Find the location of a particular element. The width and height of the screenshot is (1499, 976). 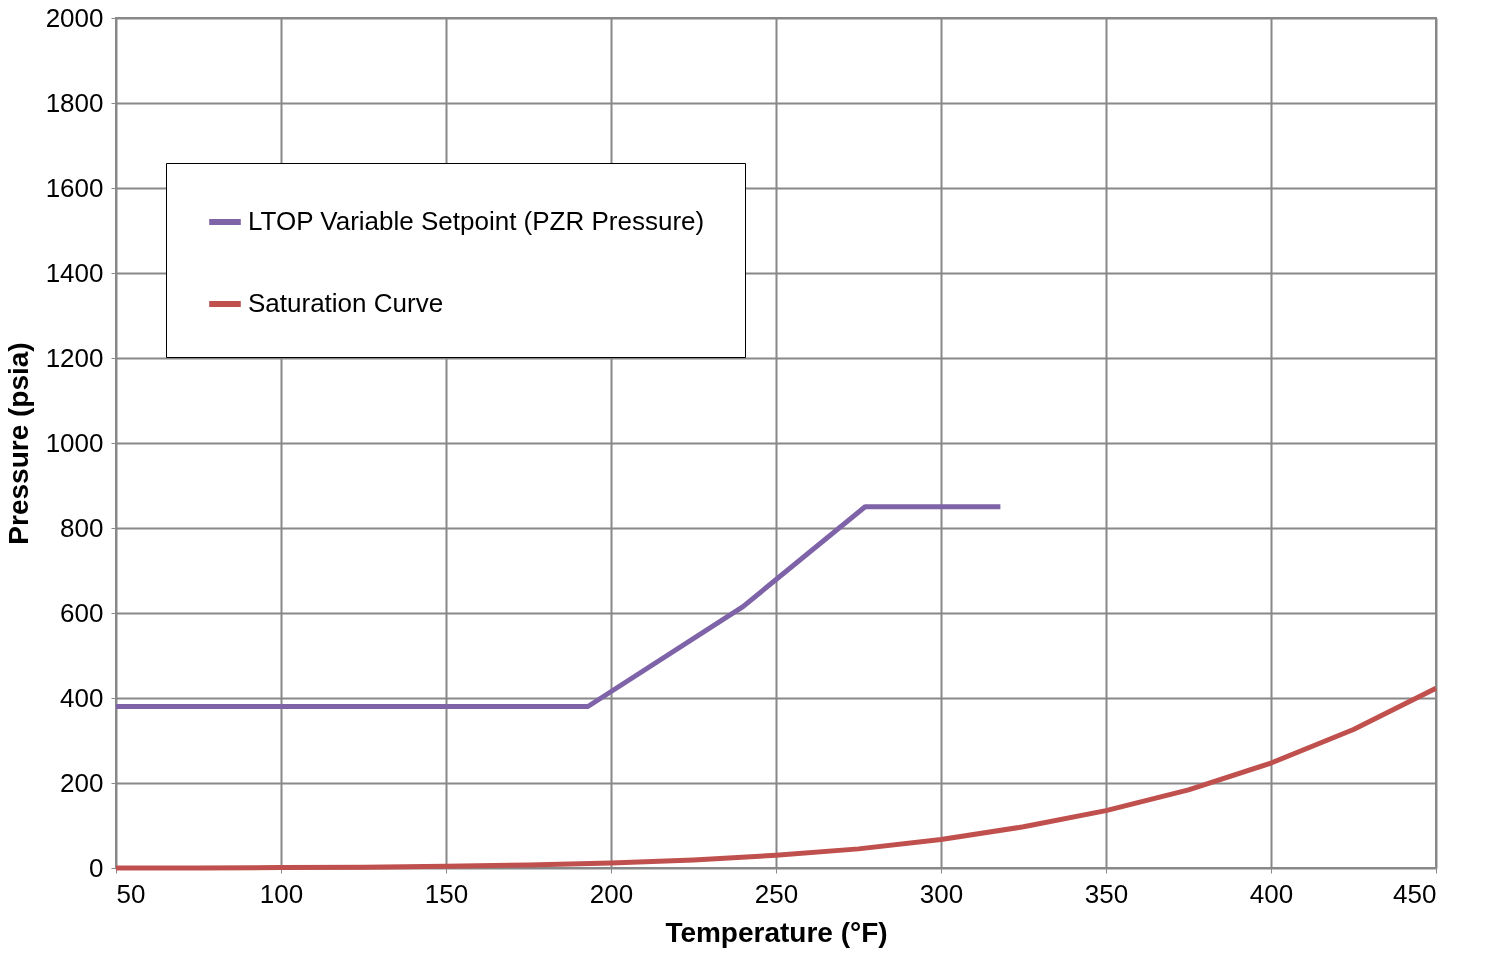

x-tick-label: 100 is located at coordinates (281, 893).